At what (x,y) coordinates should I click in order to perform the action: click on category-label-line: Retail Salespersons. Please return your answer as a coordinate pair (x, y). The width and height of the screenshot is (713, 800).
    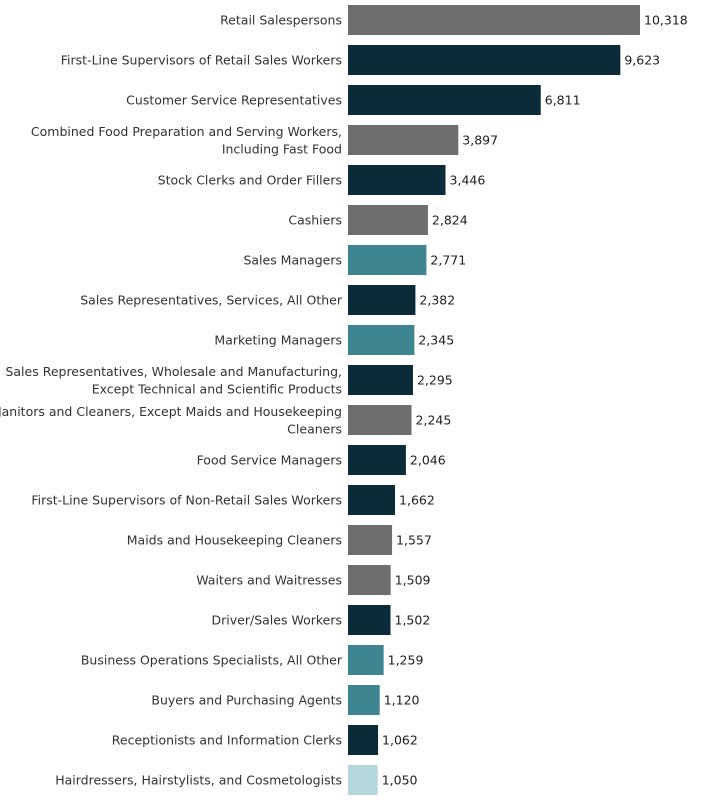
    Looking at the image, I should click on (281, 20).